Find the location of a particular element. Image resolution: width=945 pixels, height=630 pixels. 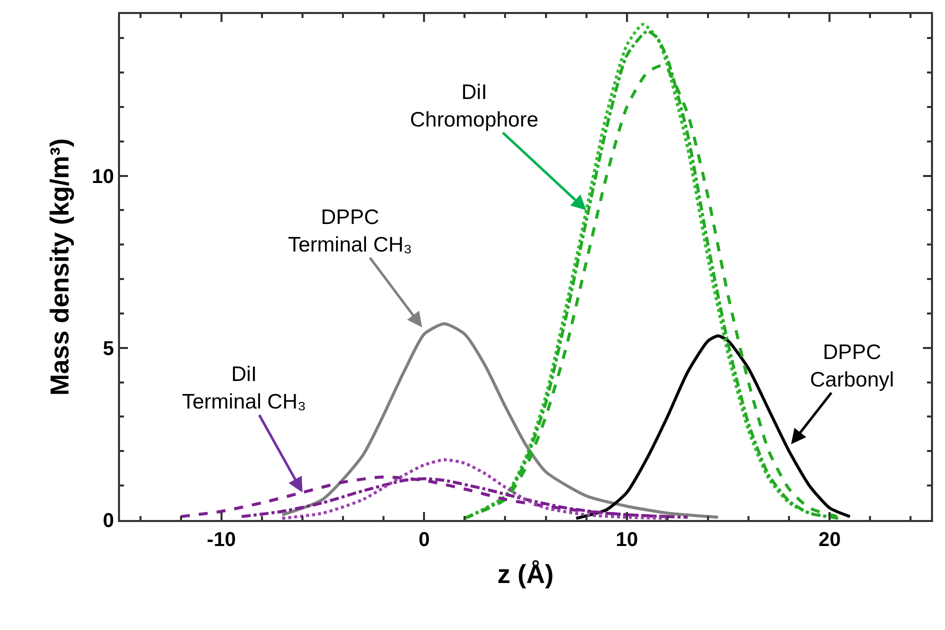

annotation: DPPC Terminal CH₃ is located at coordinates (350, 231).